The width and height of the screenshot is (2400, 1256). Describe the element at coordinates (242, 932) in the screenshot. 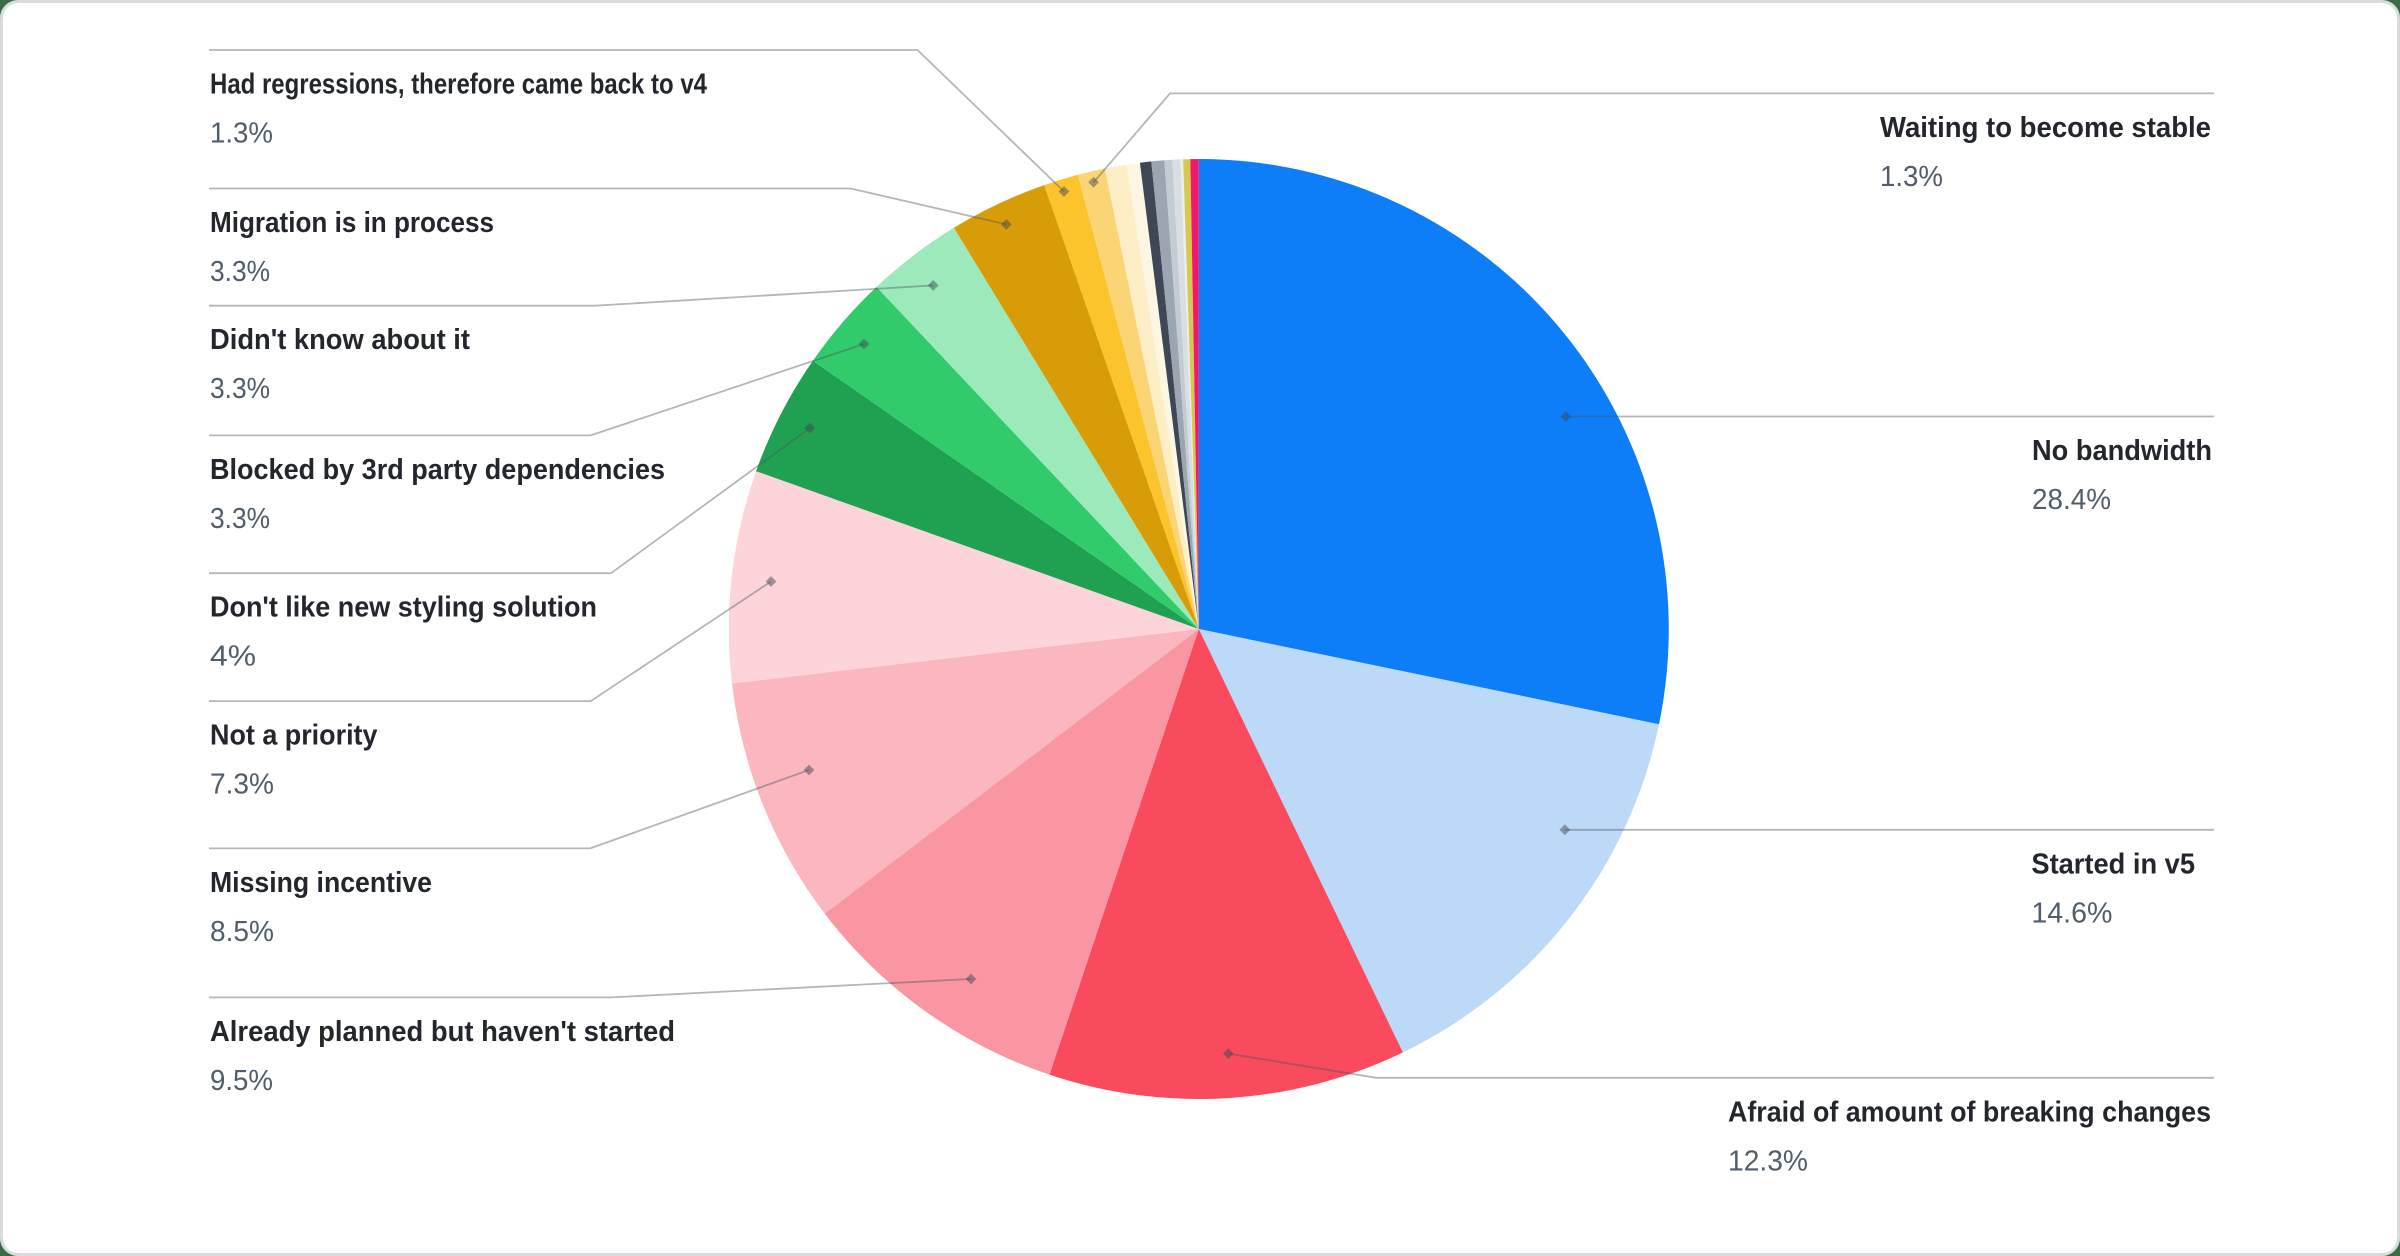

I see `svg-text: 8.5%` at that location.